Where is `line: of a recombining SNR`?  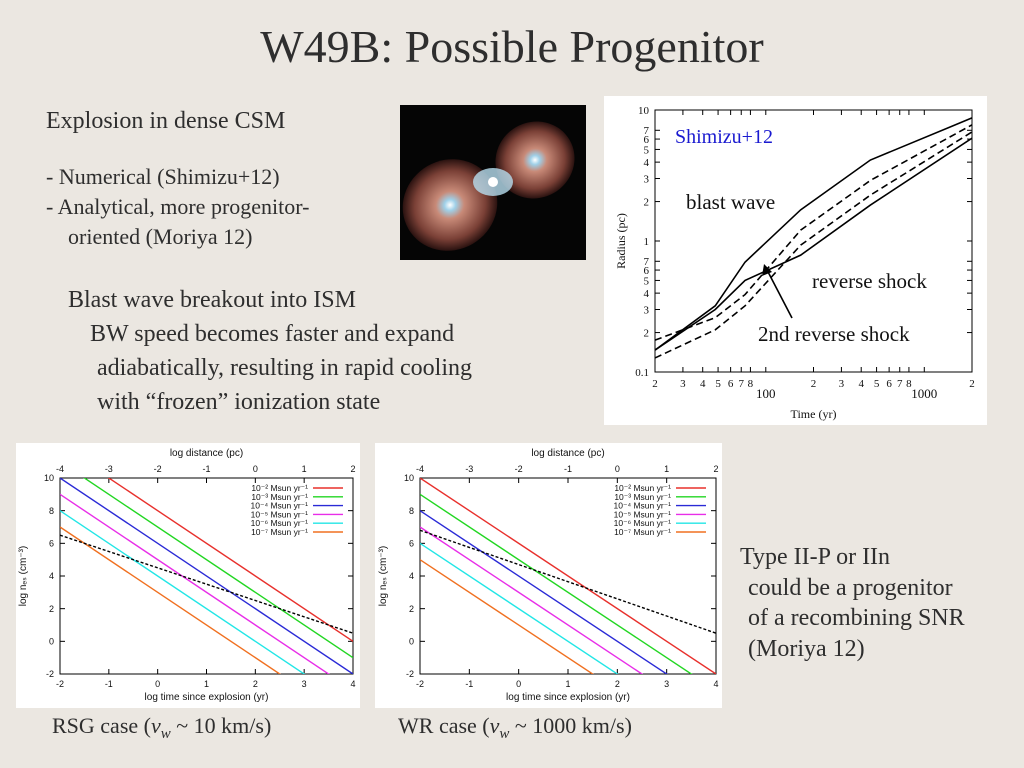
line: of a recombining SNR is located at coordinates (856, 618).